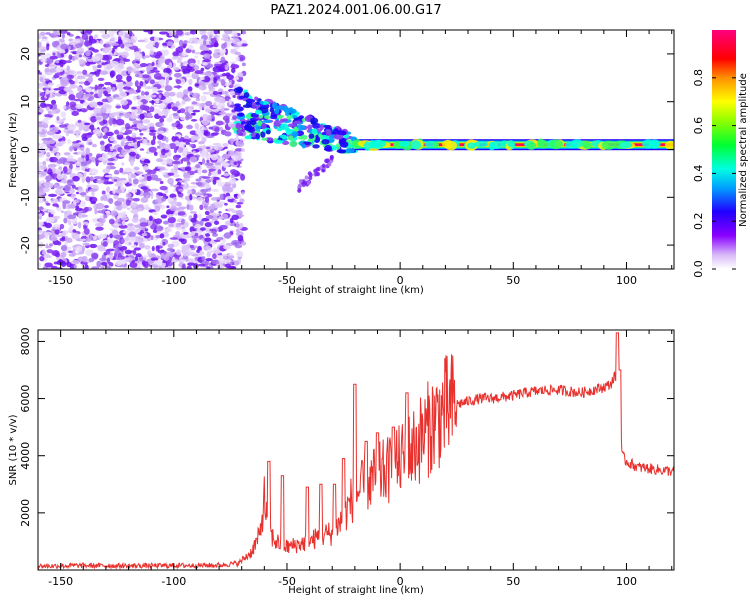  What do you see at coordinates (25, 399) in the screenshot?
I see `bottom-y-tick-label: 6000` at bounding box center [25, 399].